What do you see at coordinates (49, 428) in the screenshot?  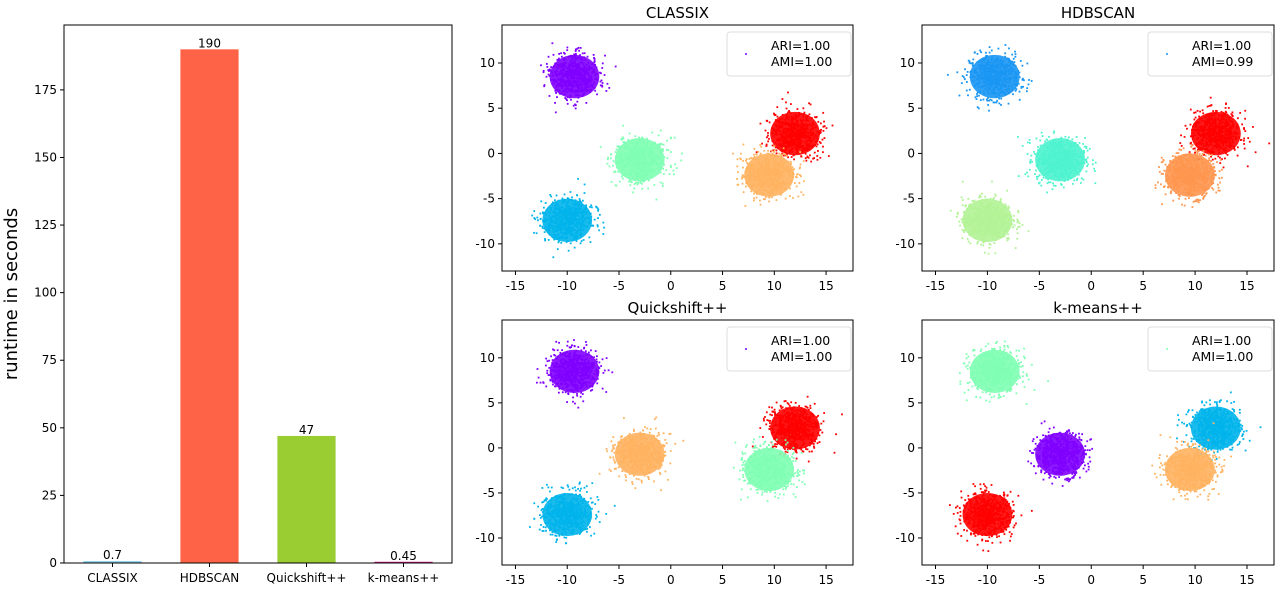 I see `y-tick-label: 50` at bounding box center [49, 428].